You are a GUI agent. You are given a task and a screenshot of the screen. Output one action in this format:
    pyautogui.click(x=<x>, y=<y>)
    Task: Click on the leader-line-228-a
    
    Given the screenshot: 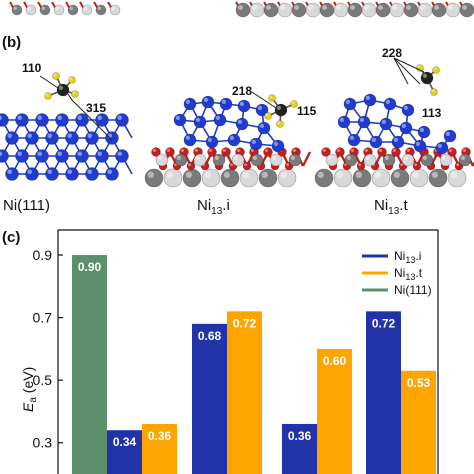 What is the action you would take?
    pyautogui.click(x=401, y=71)
    